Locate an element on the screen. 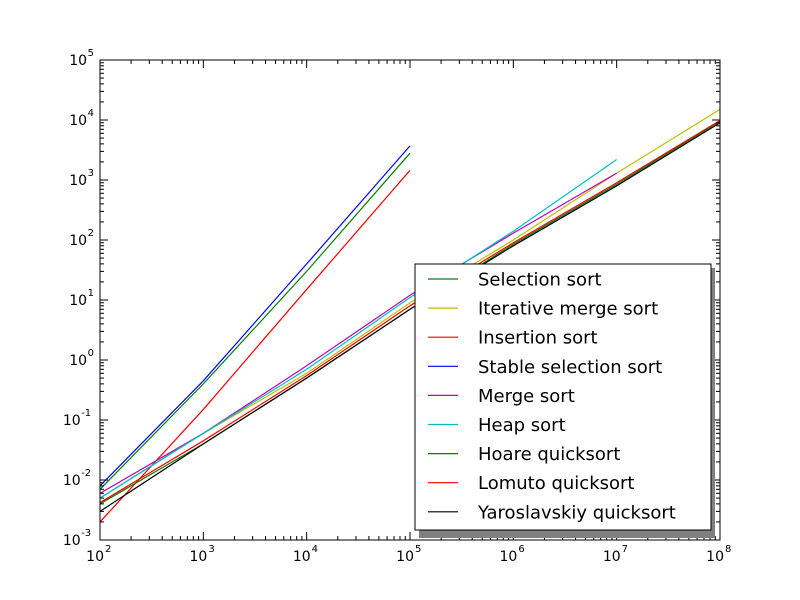  legend-label: Yaroslavskiy quicksort is located at coordinates (576, 512).